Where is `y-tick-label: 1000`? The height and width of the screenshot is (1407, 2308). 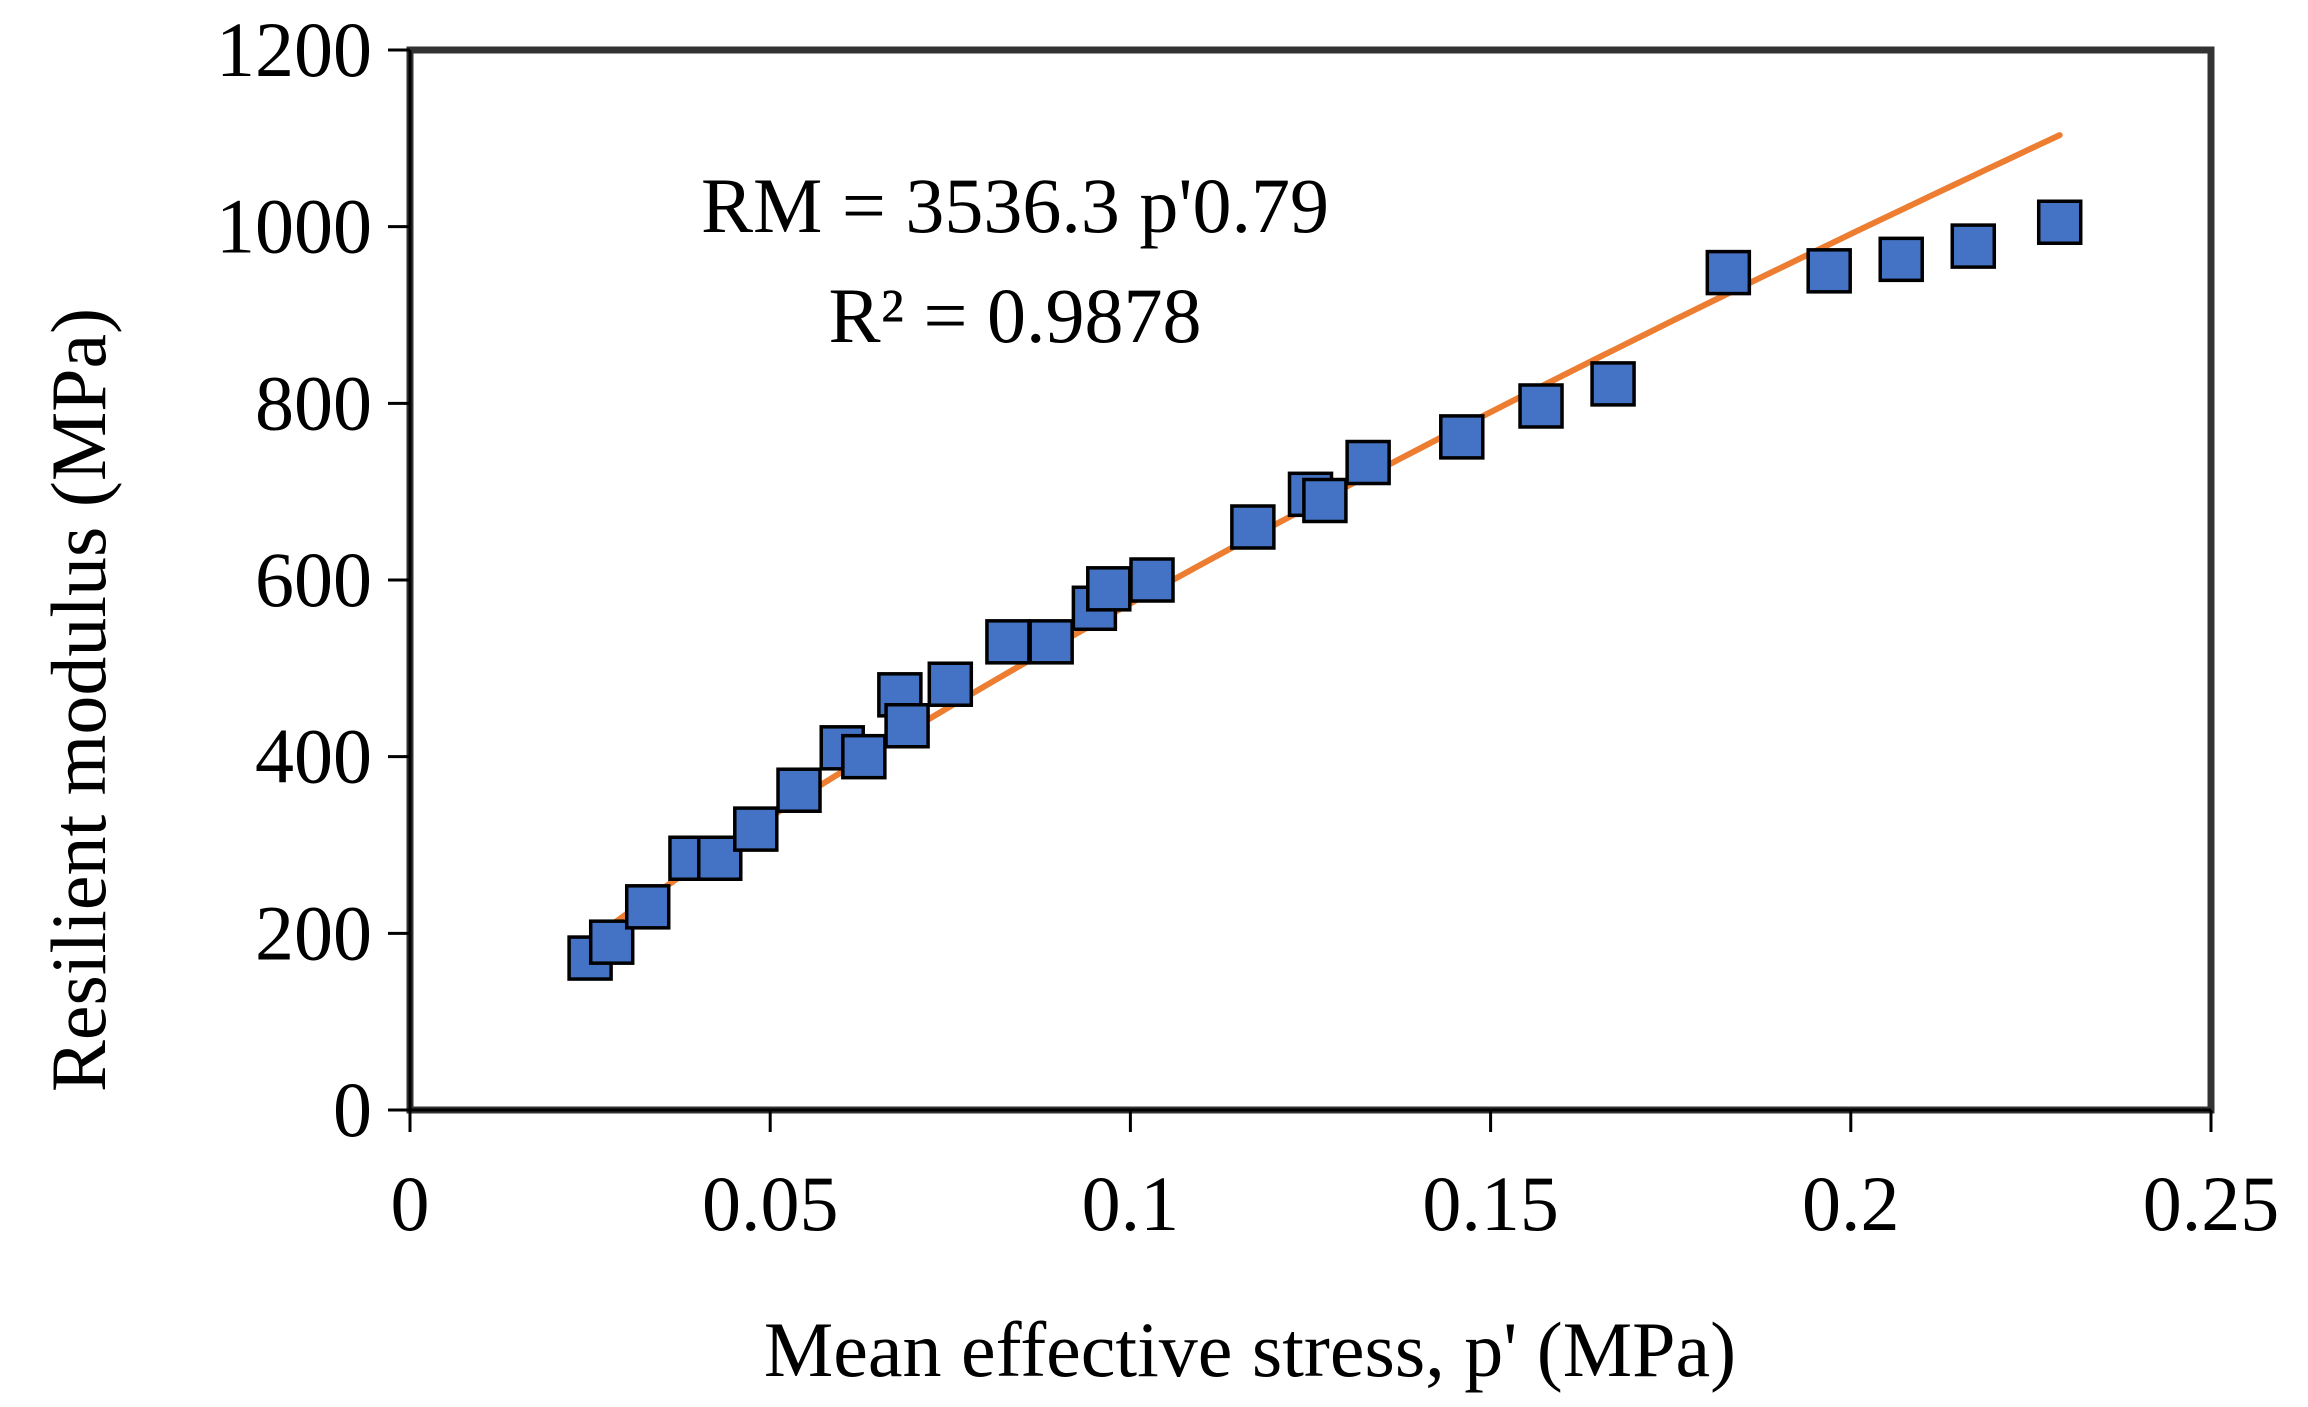 y-tick-label: 1000 is located at coordinates (294, 226).